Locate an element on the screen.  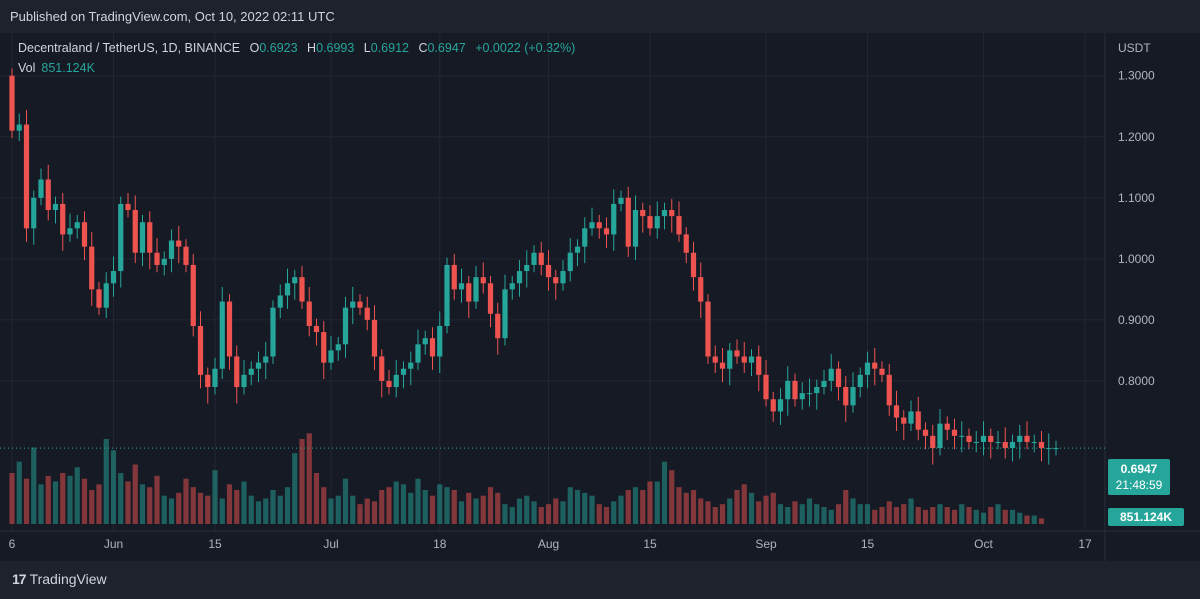
y-tick-label: 1.0000 is located at coordinates (1136, 259).